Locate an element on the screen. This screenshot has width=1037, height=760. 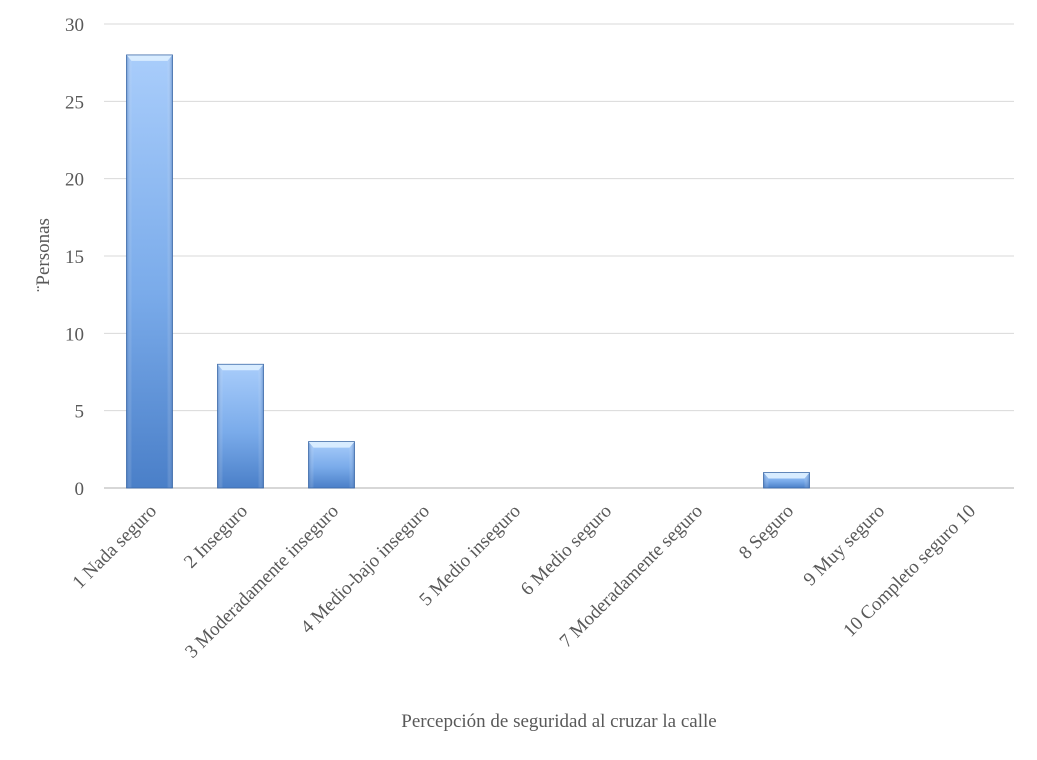
x-tick-label: 3 Moderadamente inseguro is located at coordinates (262, 582).